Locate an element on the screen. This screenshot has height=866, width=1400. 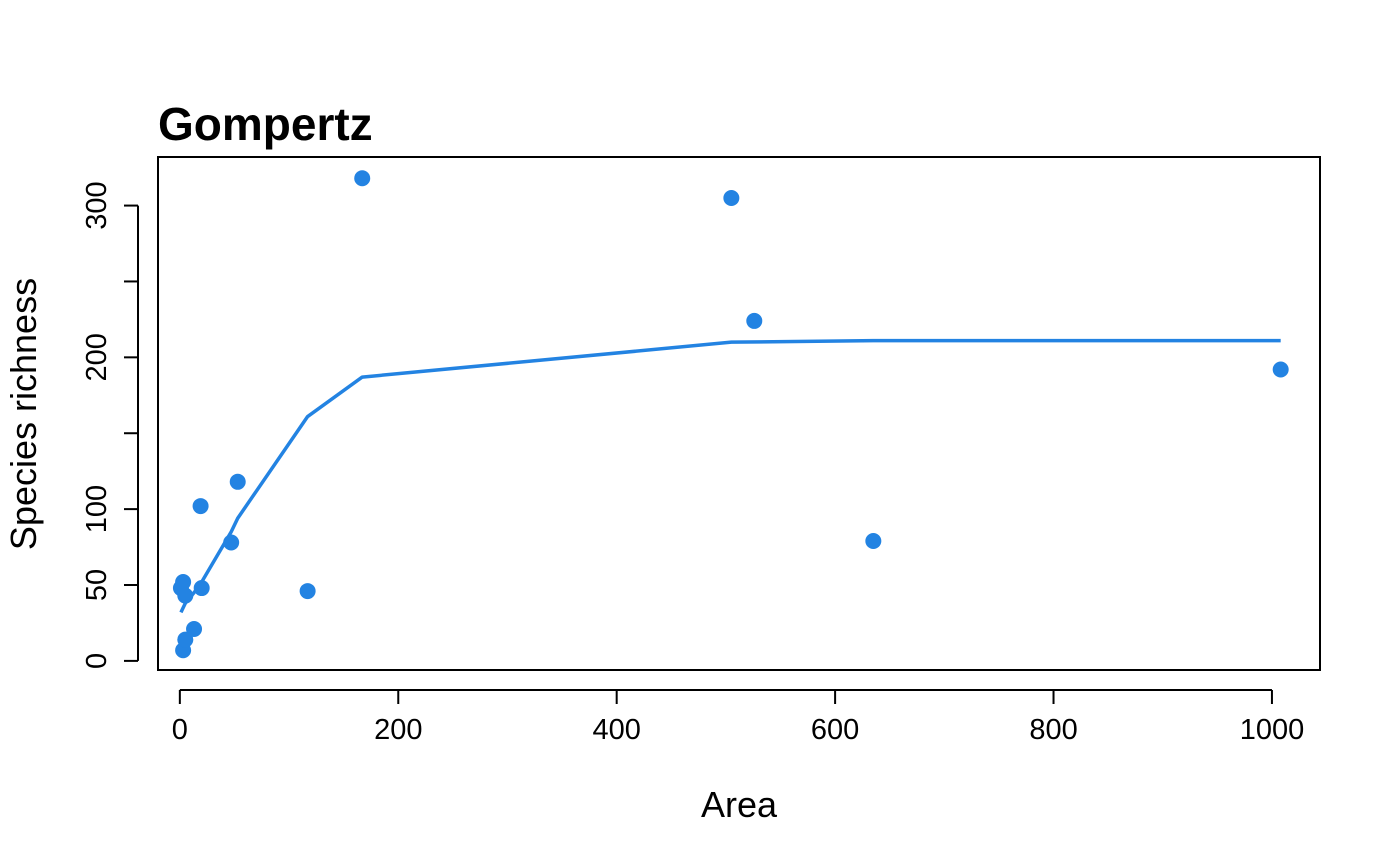
x-tick-label: 800 is located at coordinates (1053, 730).